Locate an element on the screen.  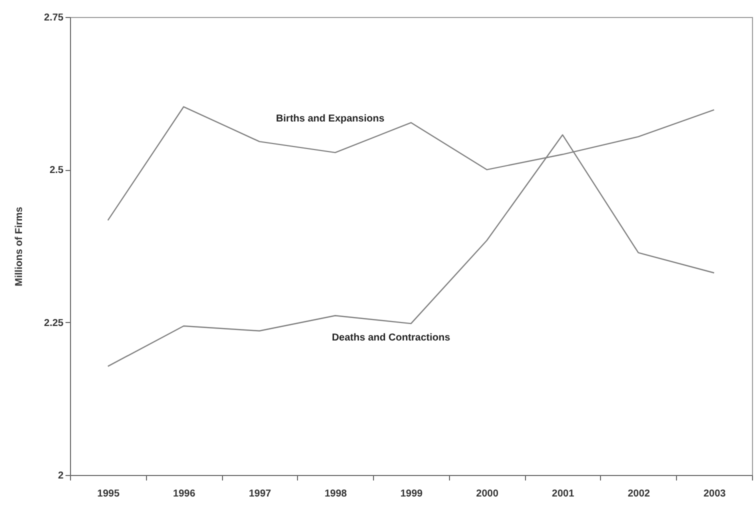
y-tick-label: 2.25 is located at coordinates (54, 323).